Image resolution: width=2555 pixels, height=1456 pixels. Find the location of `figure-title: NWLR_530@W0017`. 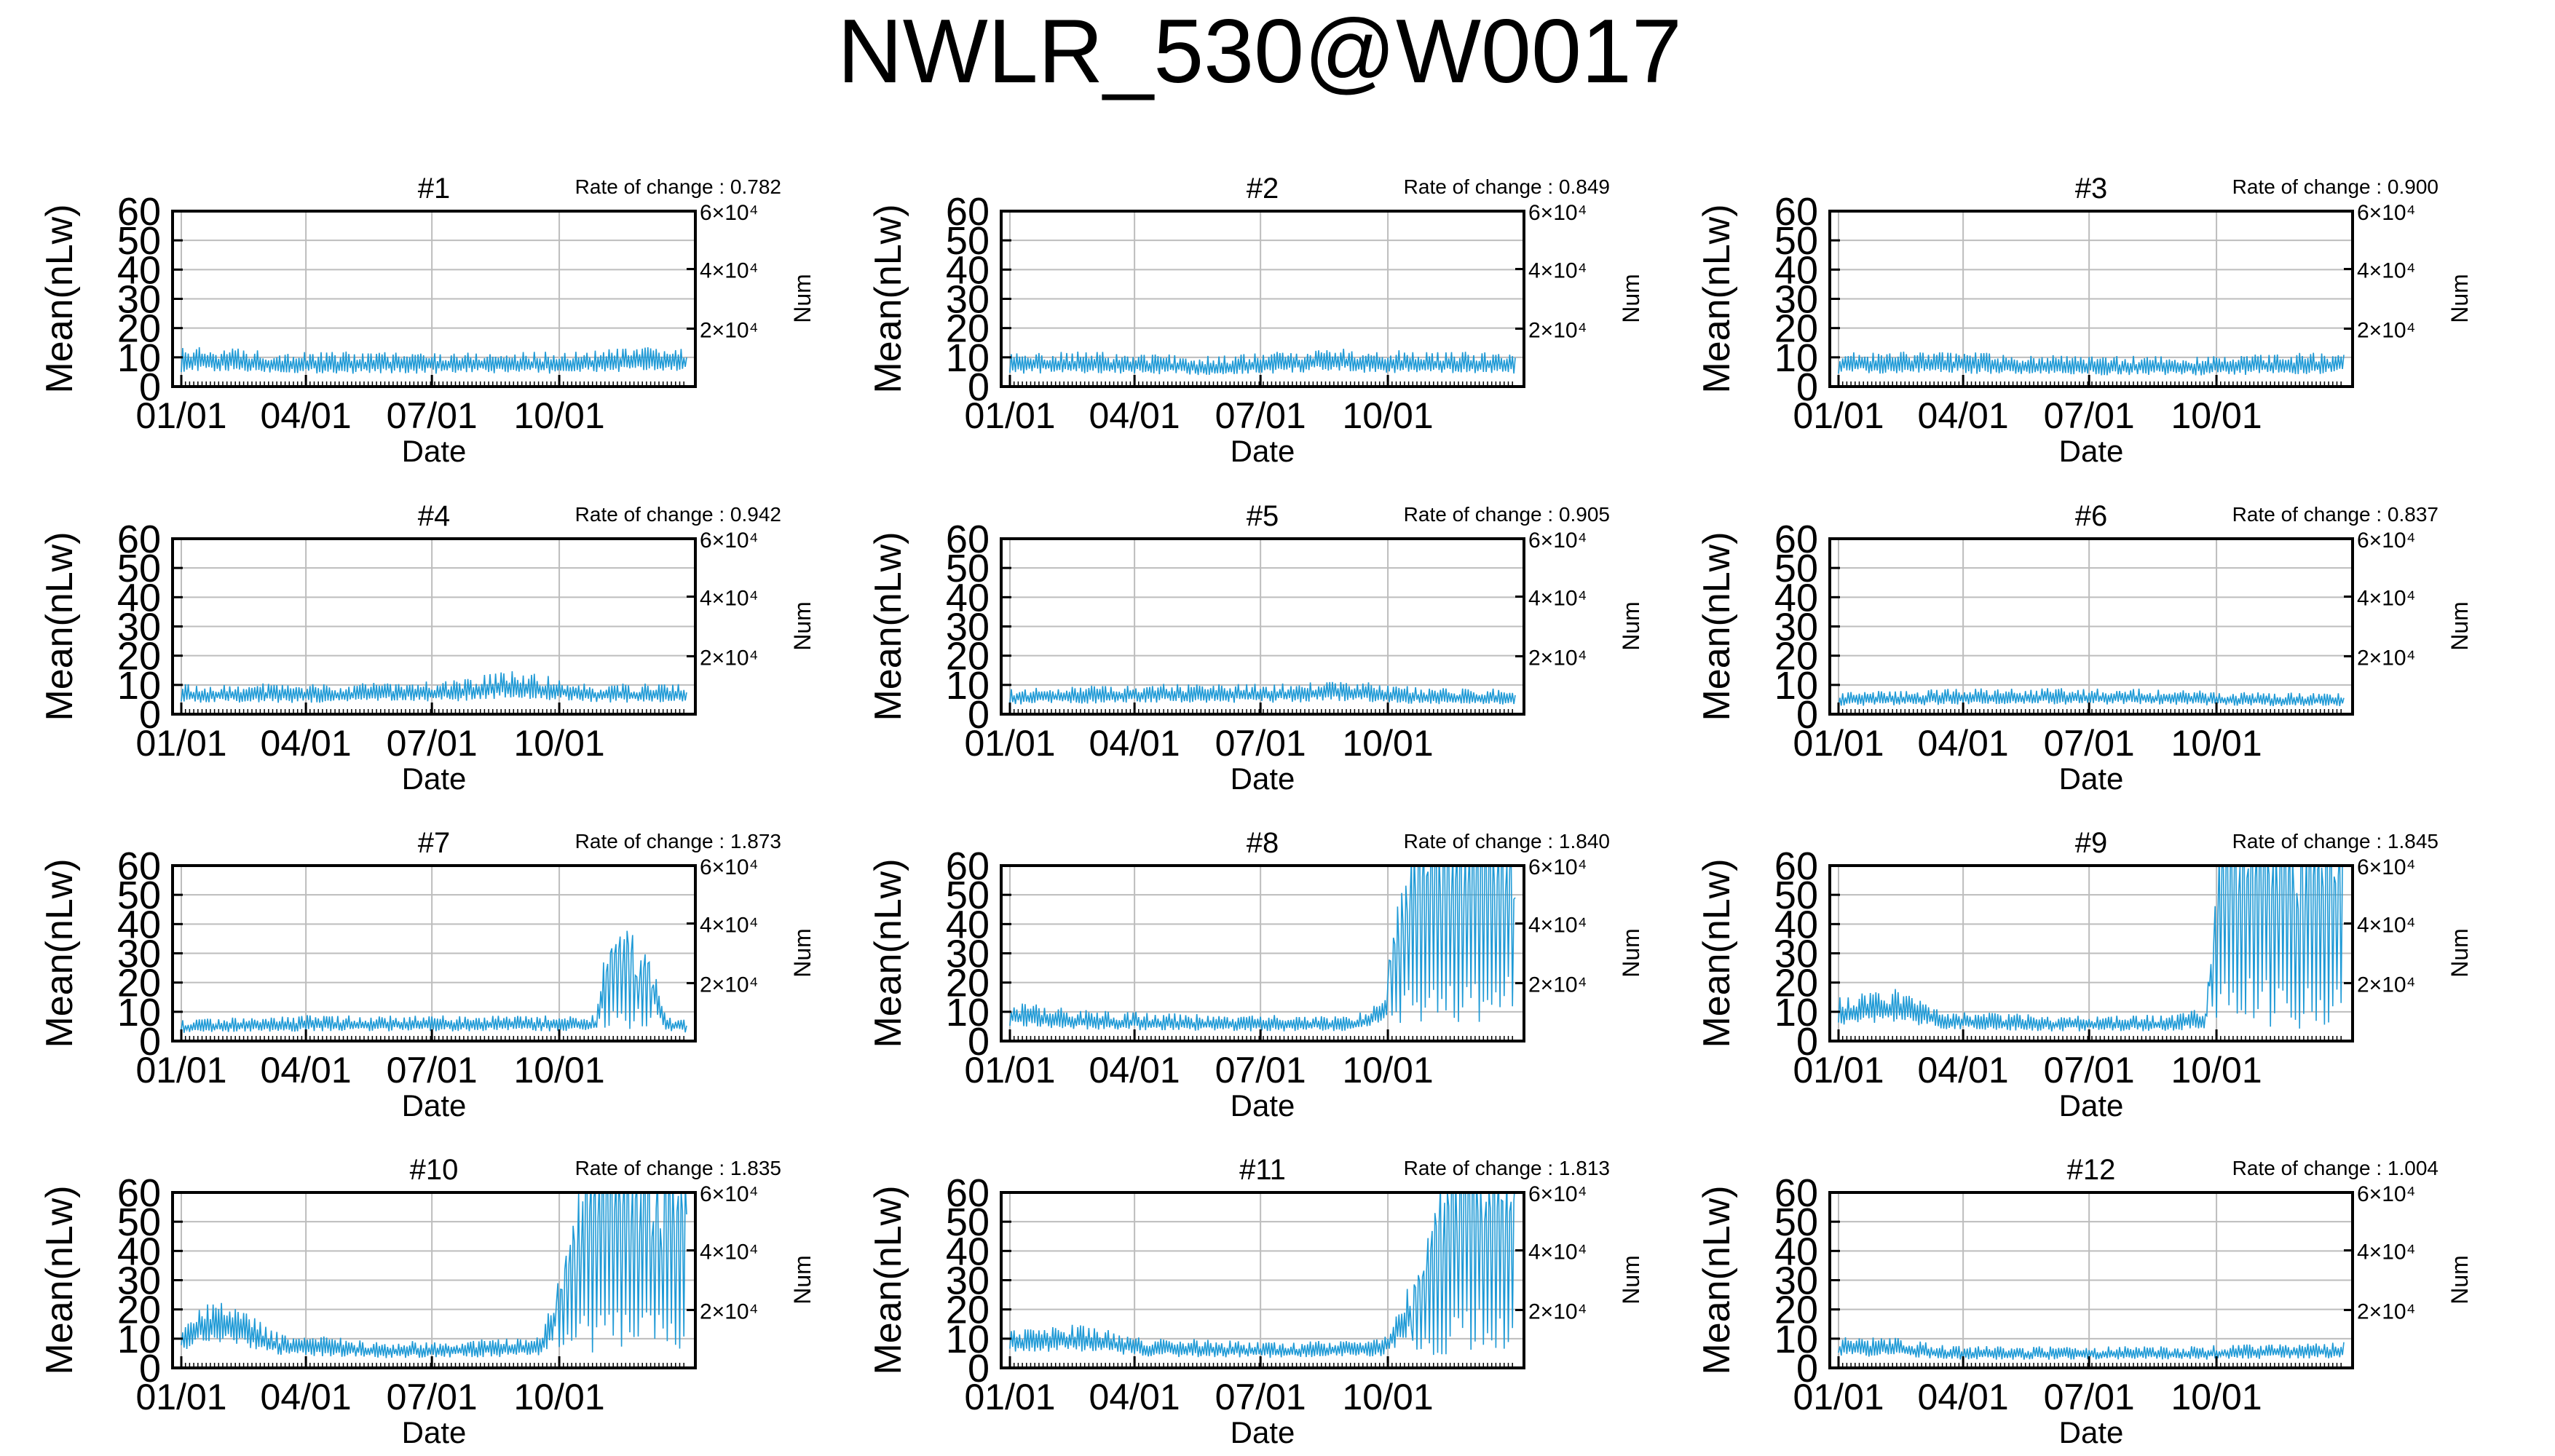

figure-title: NWLR_530@W0017 is located at coordinates (1259, 51).